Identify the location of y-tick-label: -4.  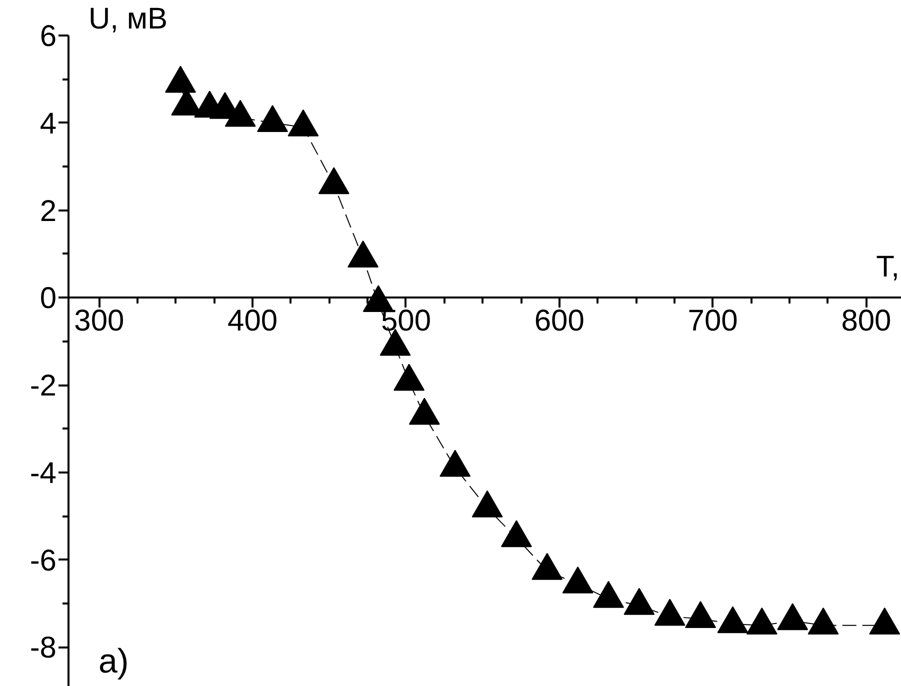
(43, 473).